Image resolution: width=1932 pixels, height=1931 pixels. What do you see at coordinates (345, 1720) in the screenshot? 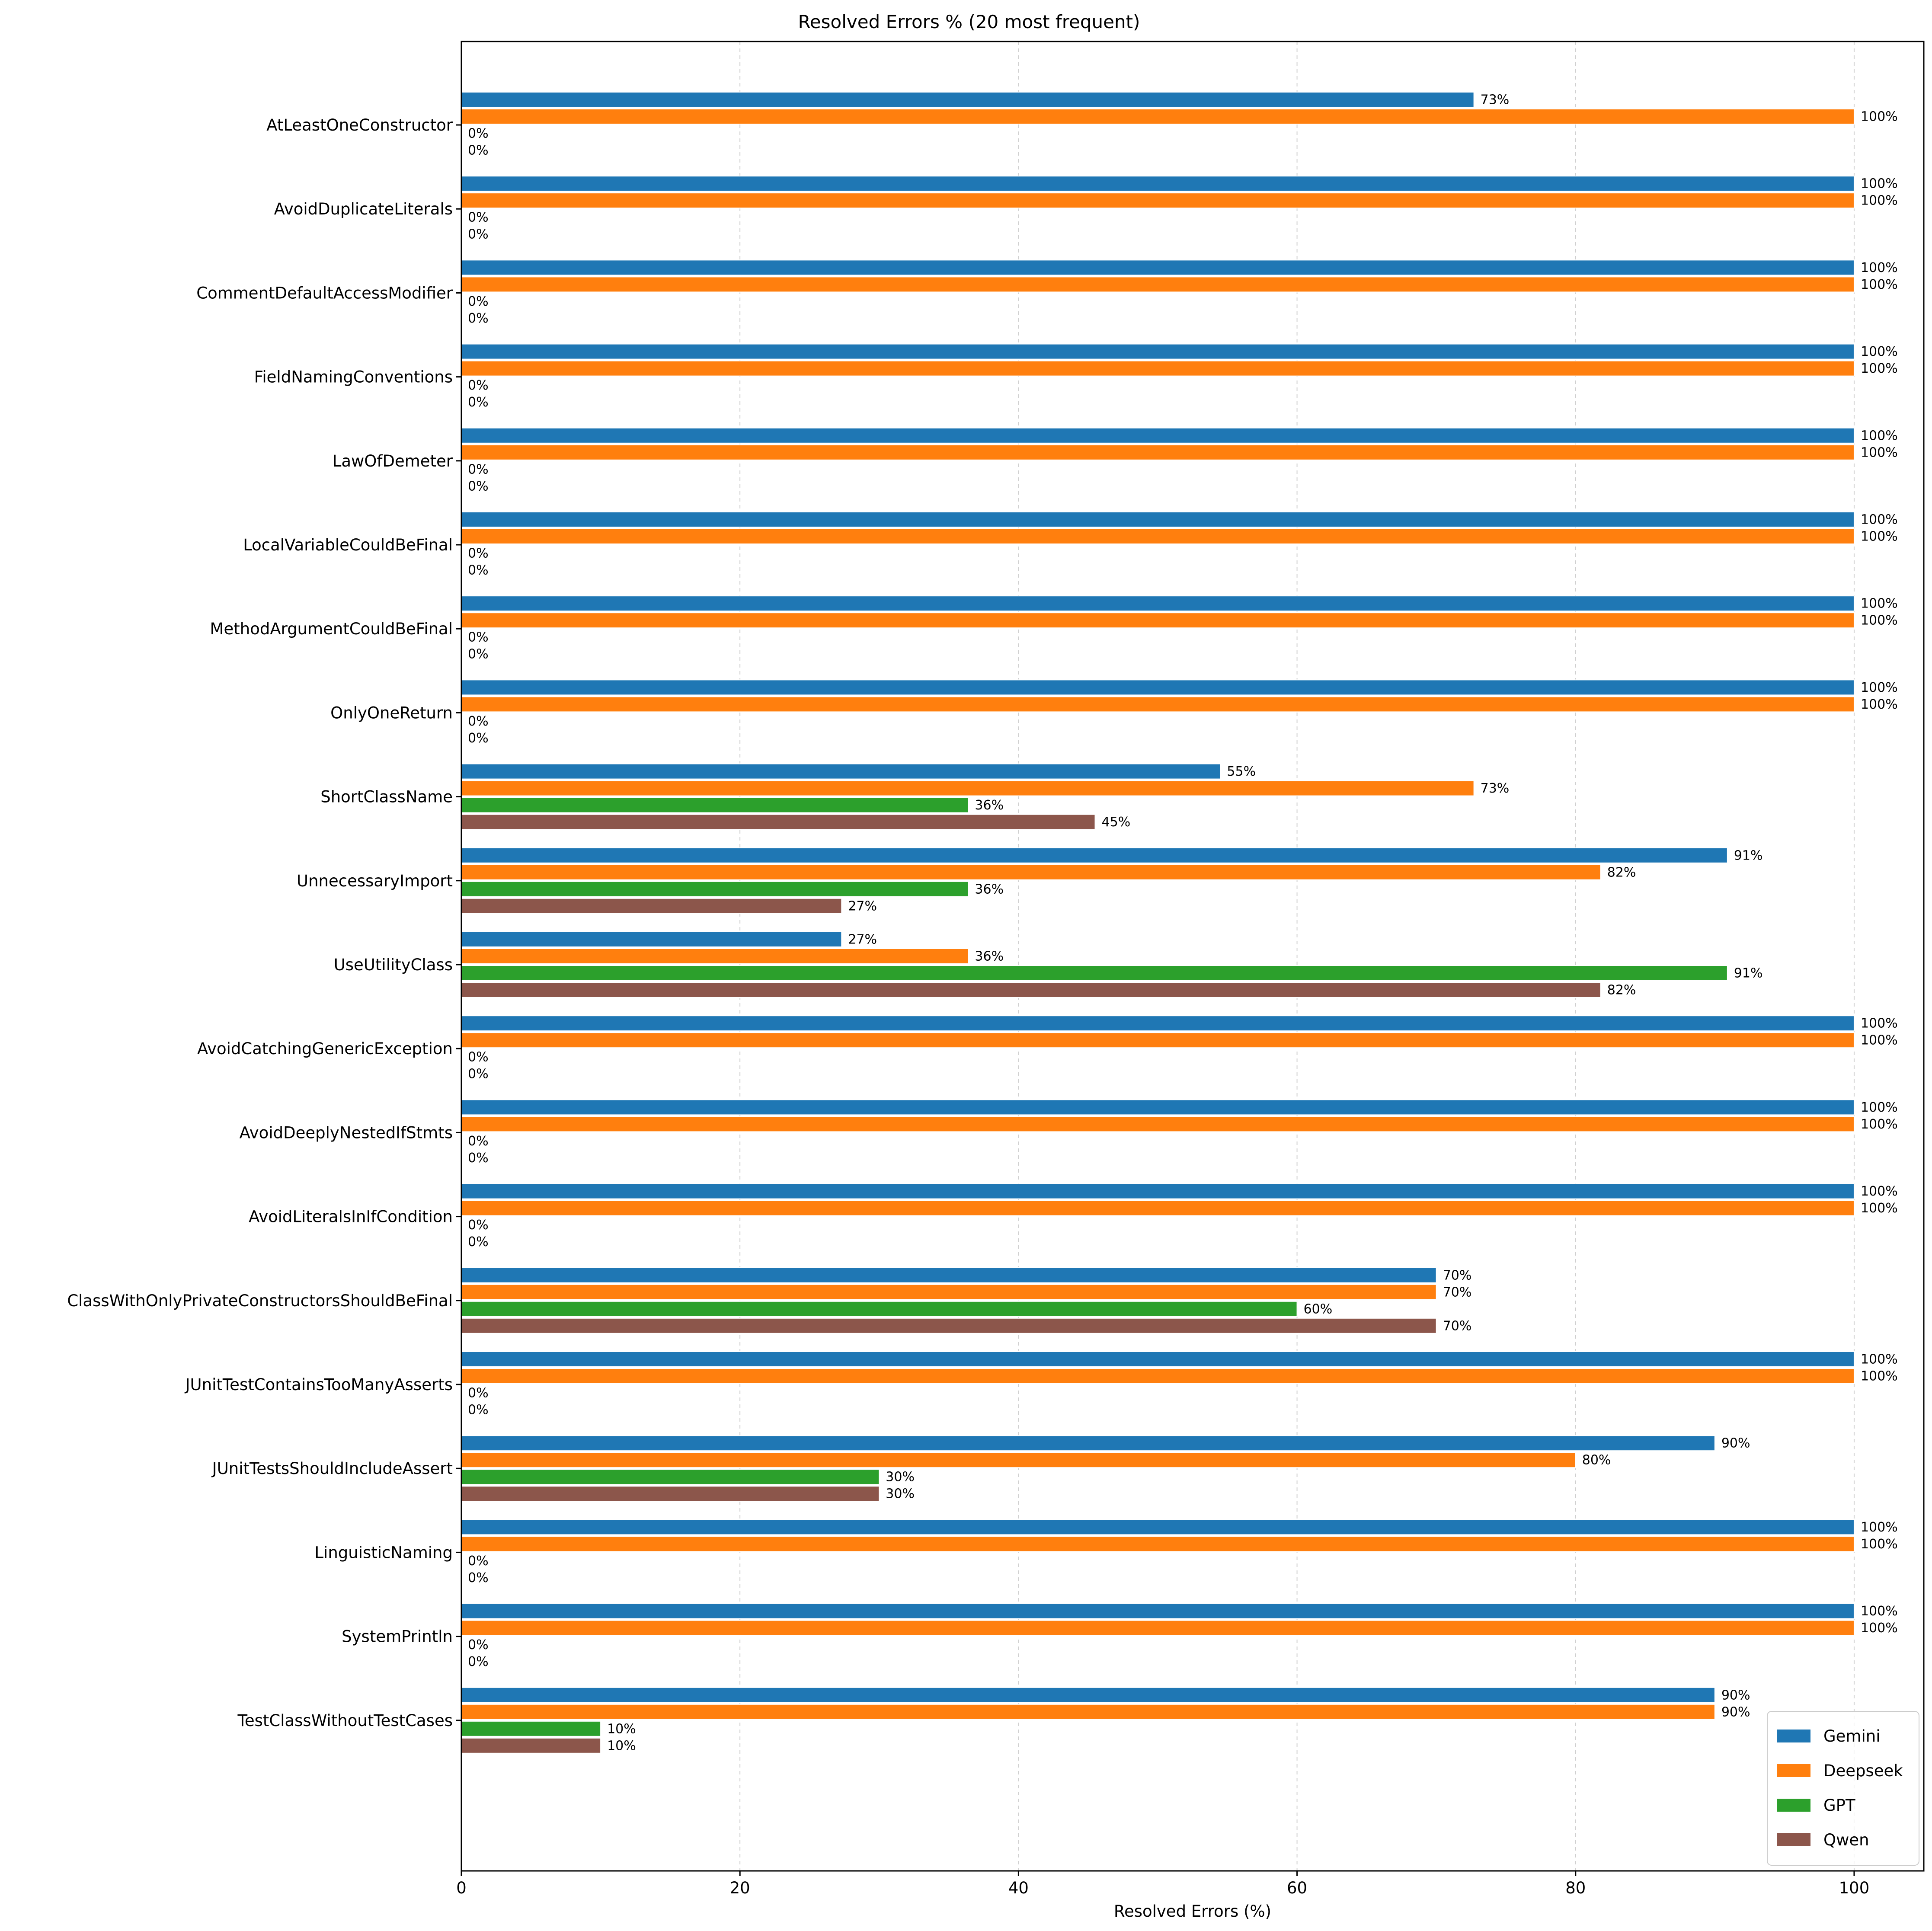
I see `category-label: TestClassWithoutTestCases` at bounding box center [345, 1720].